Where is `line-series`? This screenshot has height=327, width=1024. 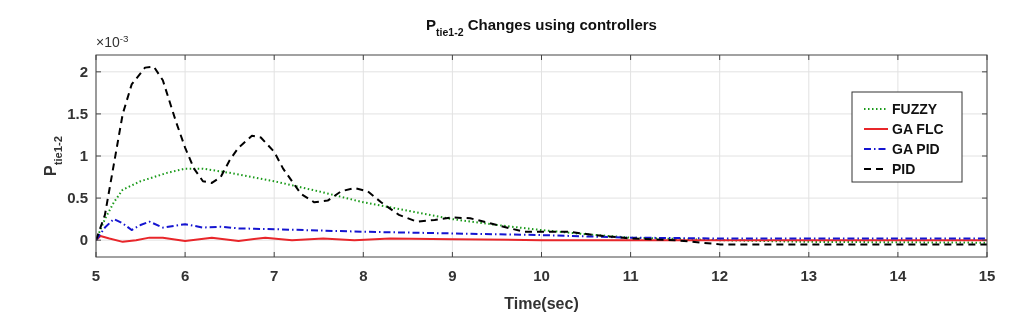
line-series is located at coordinates (541, 230).